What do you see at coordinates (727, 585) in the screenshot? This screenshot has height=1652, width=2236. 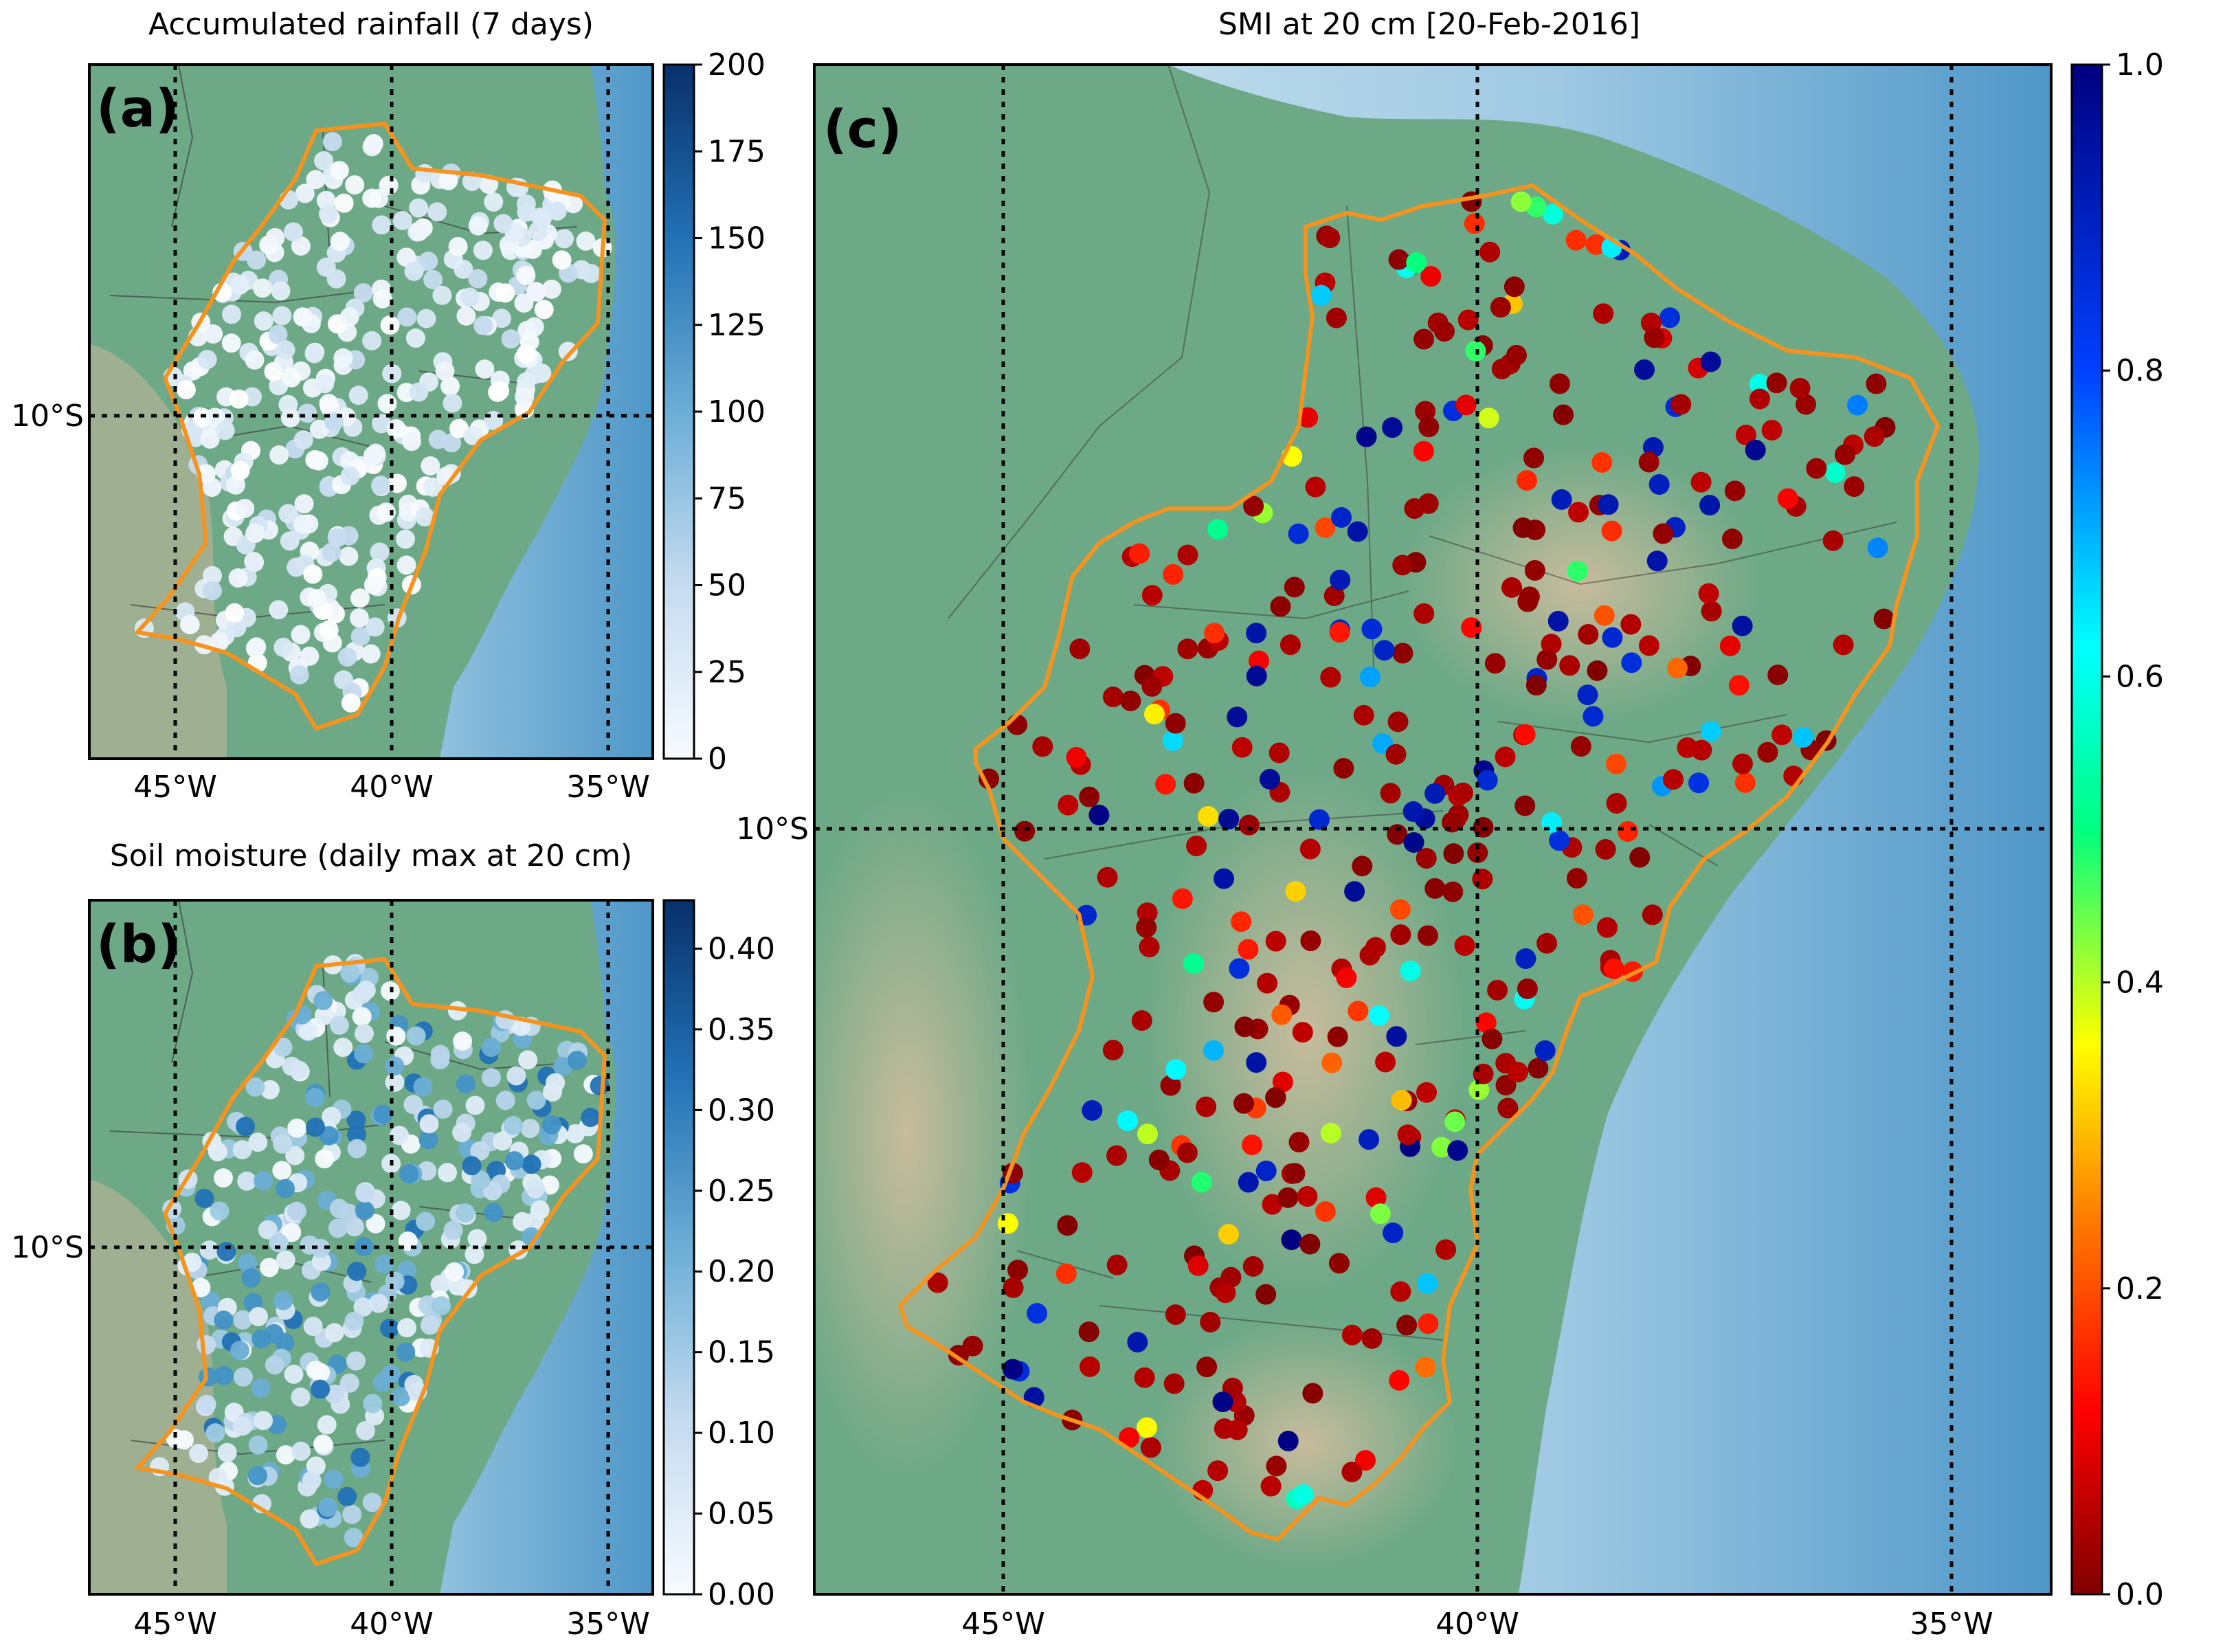 I see `a-colorbar-tick-label: 50` at bounding box center [727, 585].